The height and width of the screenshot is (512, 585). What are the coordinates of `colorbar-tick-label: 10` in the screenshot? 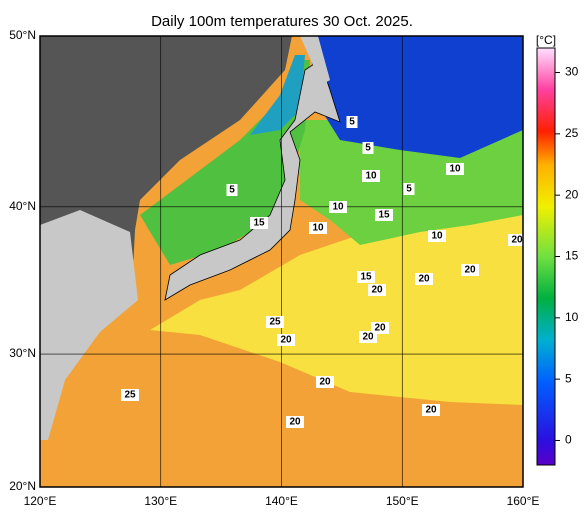 It's located at (572, 317).